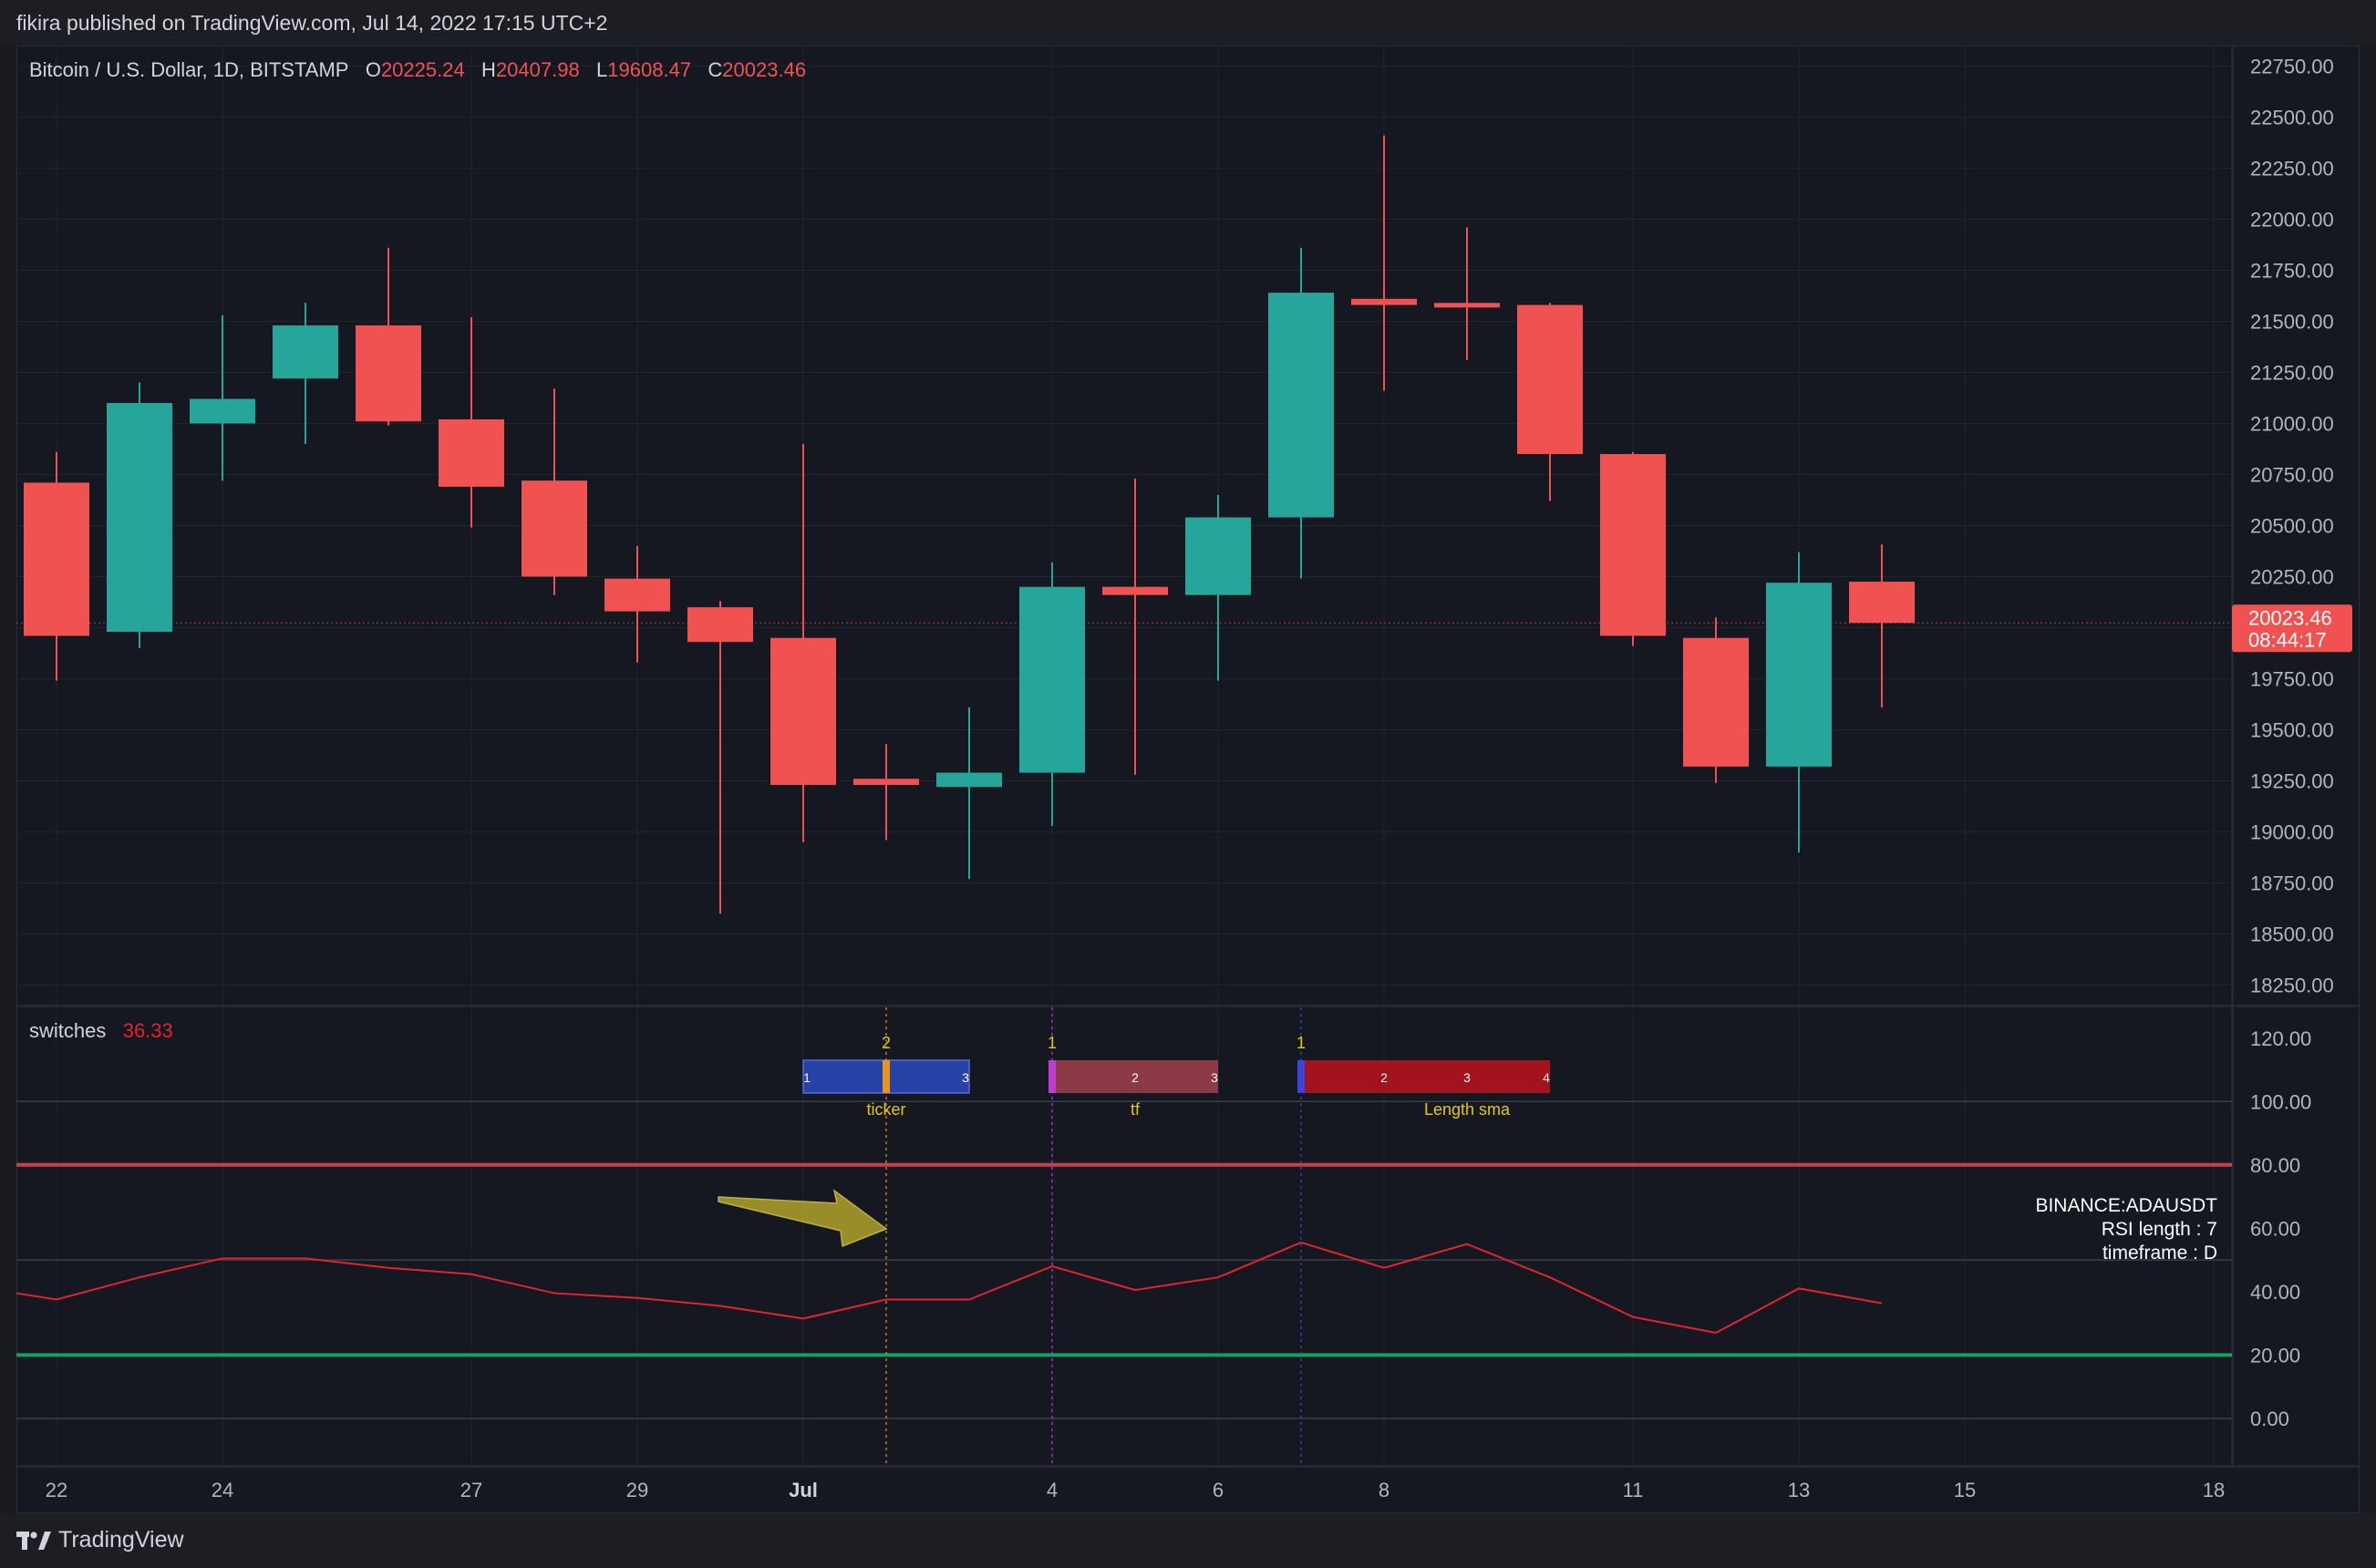  Describe the element at coordinates (2275, 1228) in the screenshot. I see `oscillator-axis-label: 60.00` at that location.